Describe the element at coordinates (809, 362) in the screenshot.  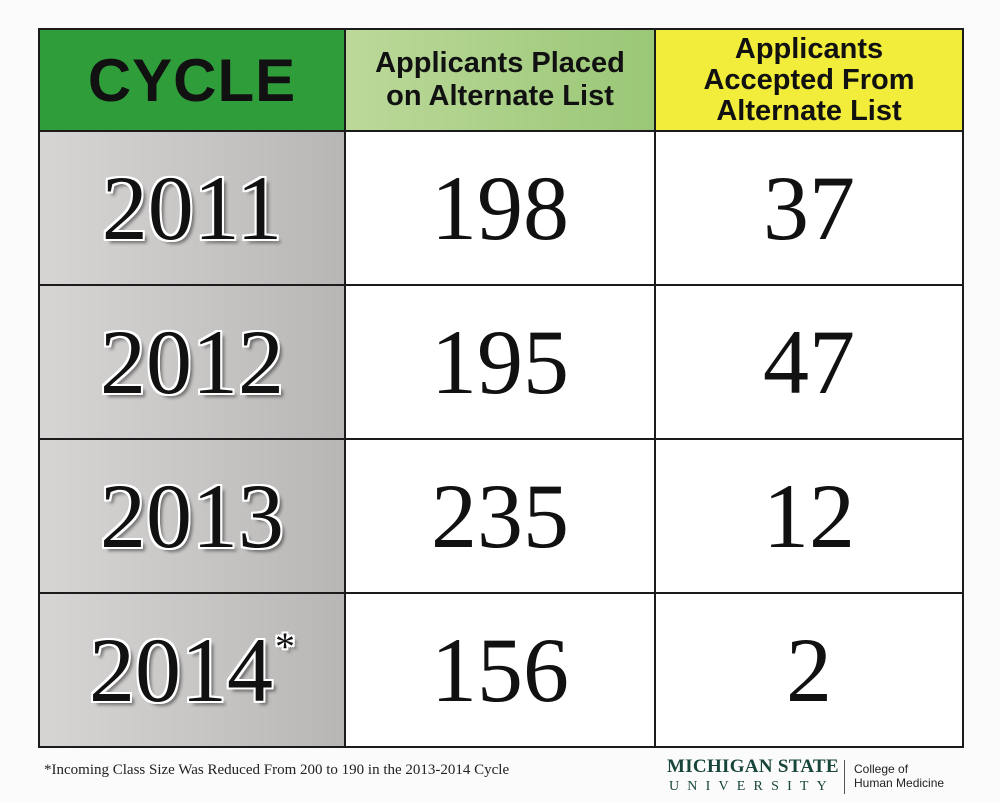
I see `accepted-value: 47` at that location.